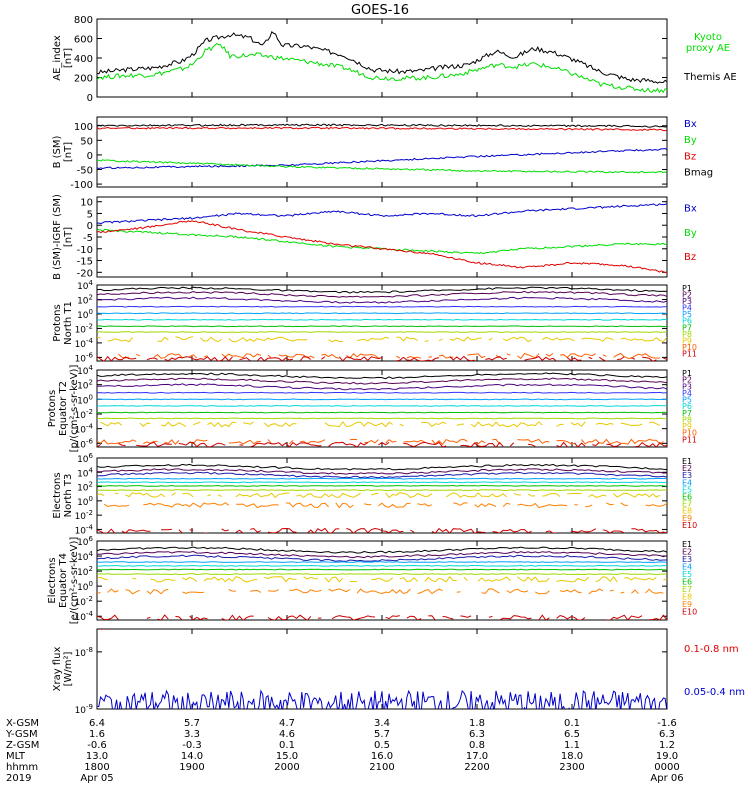 The image size is (750, 800). What do you see at coordinates (689, 353) in the screenshot?
I see `legend-p11: P11` at bounding box center [689, 353].